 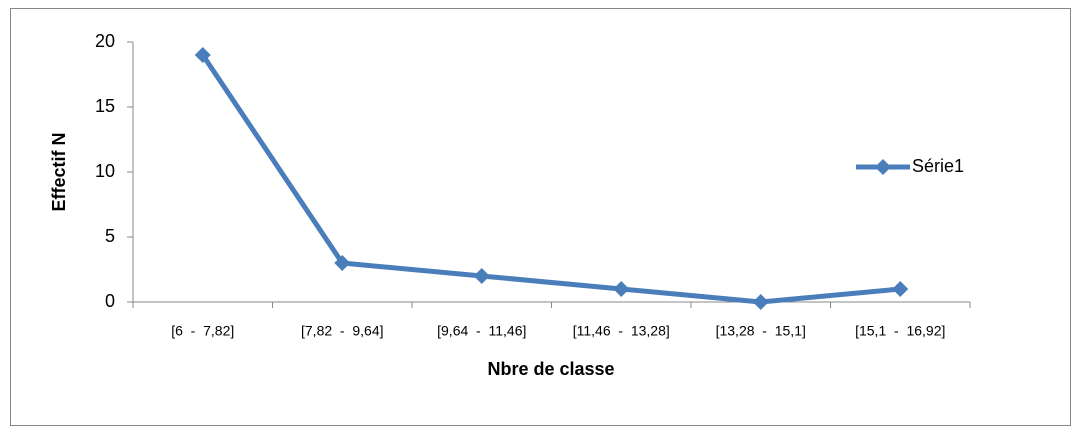 I want to click on y-tick-label: 20, so click(x=105, y=41).